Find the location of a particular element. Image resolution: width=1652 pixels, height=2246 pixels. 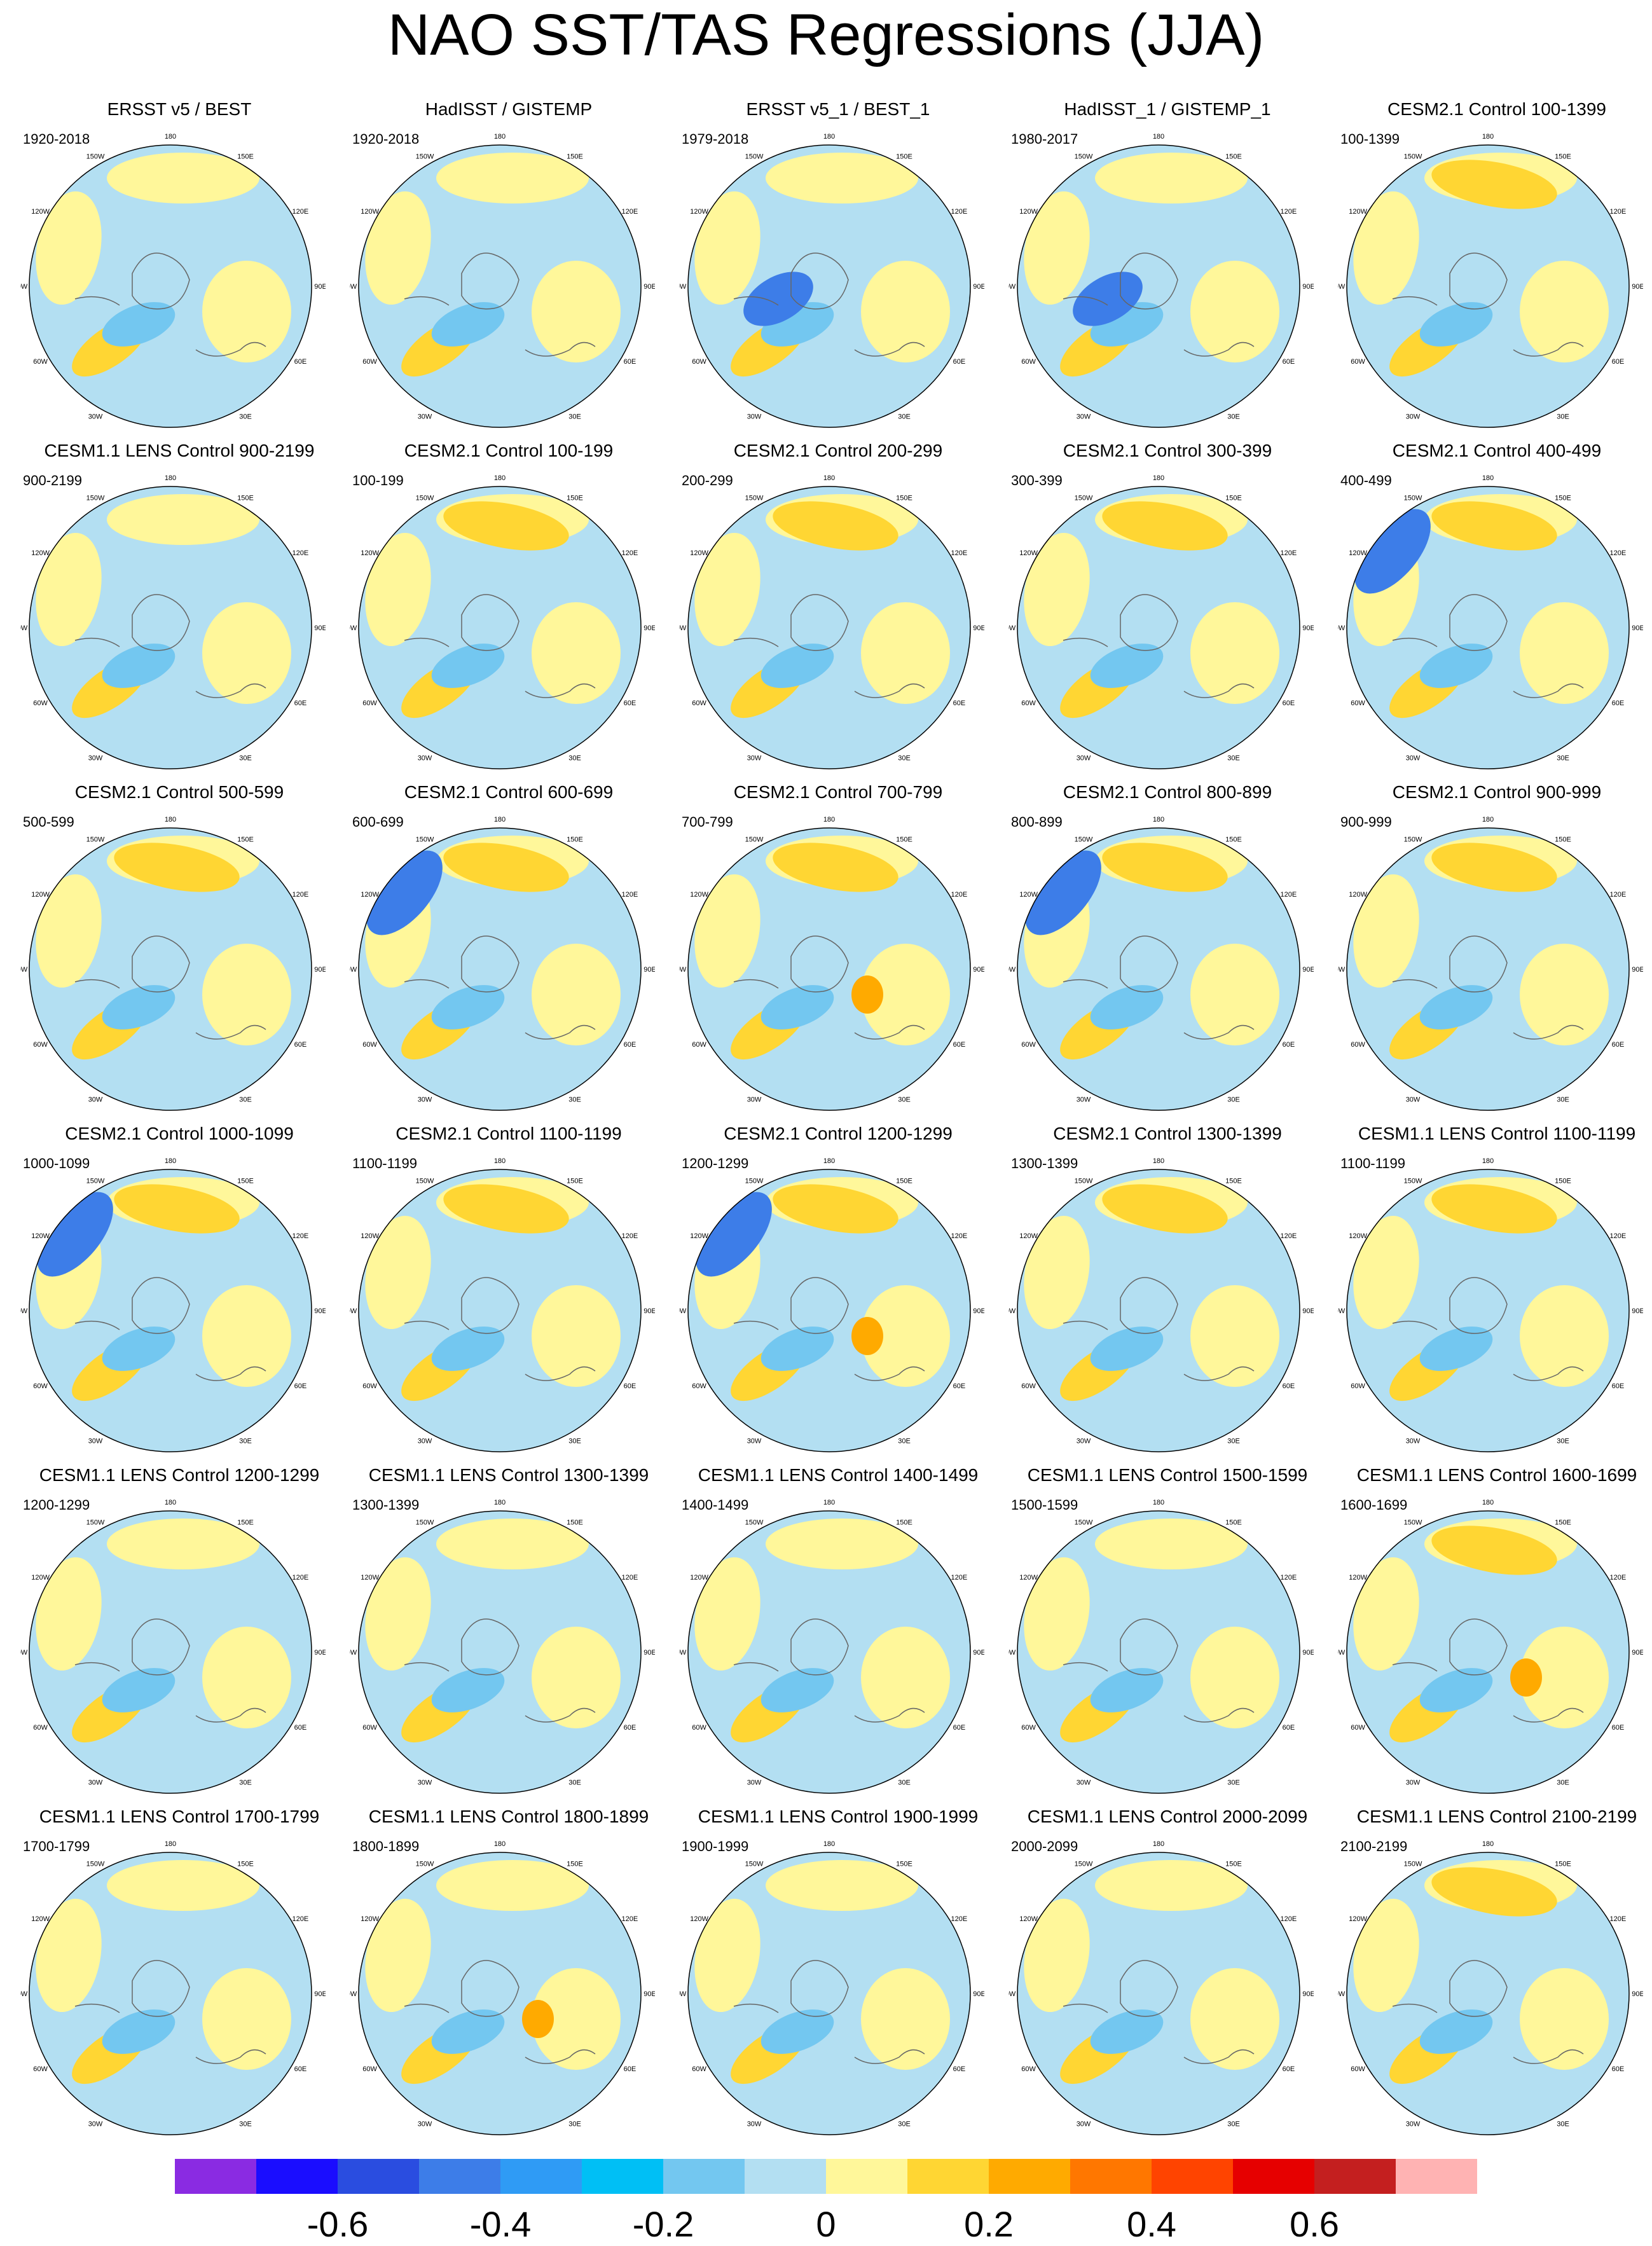

panel-title: CESM1.1 LENS Control 1100-1199 is located at coordinates (1497, 1133).